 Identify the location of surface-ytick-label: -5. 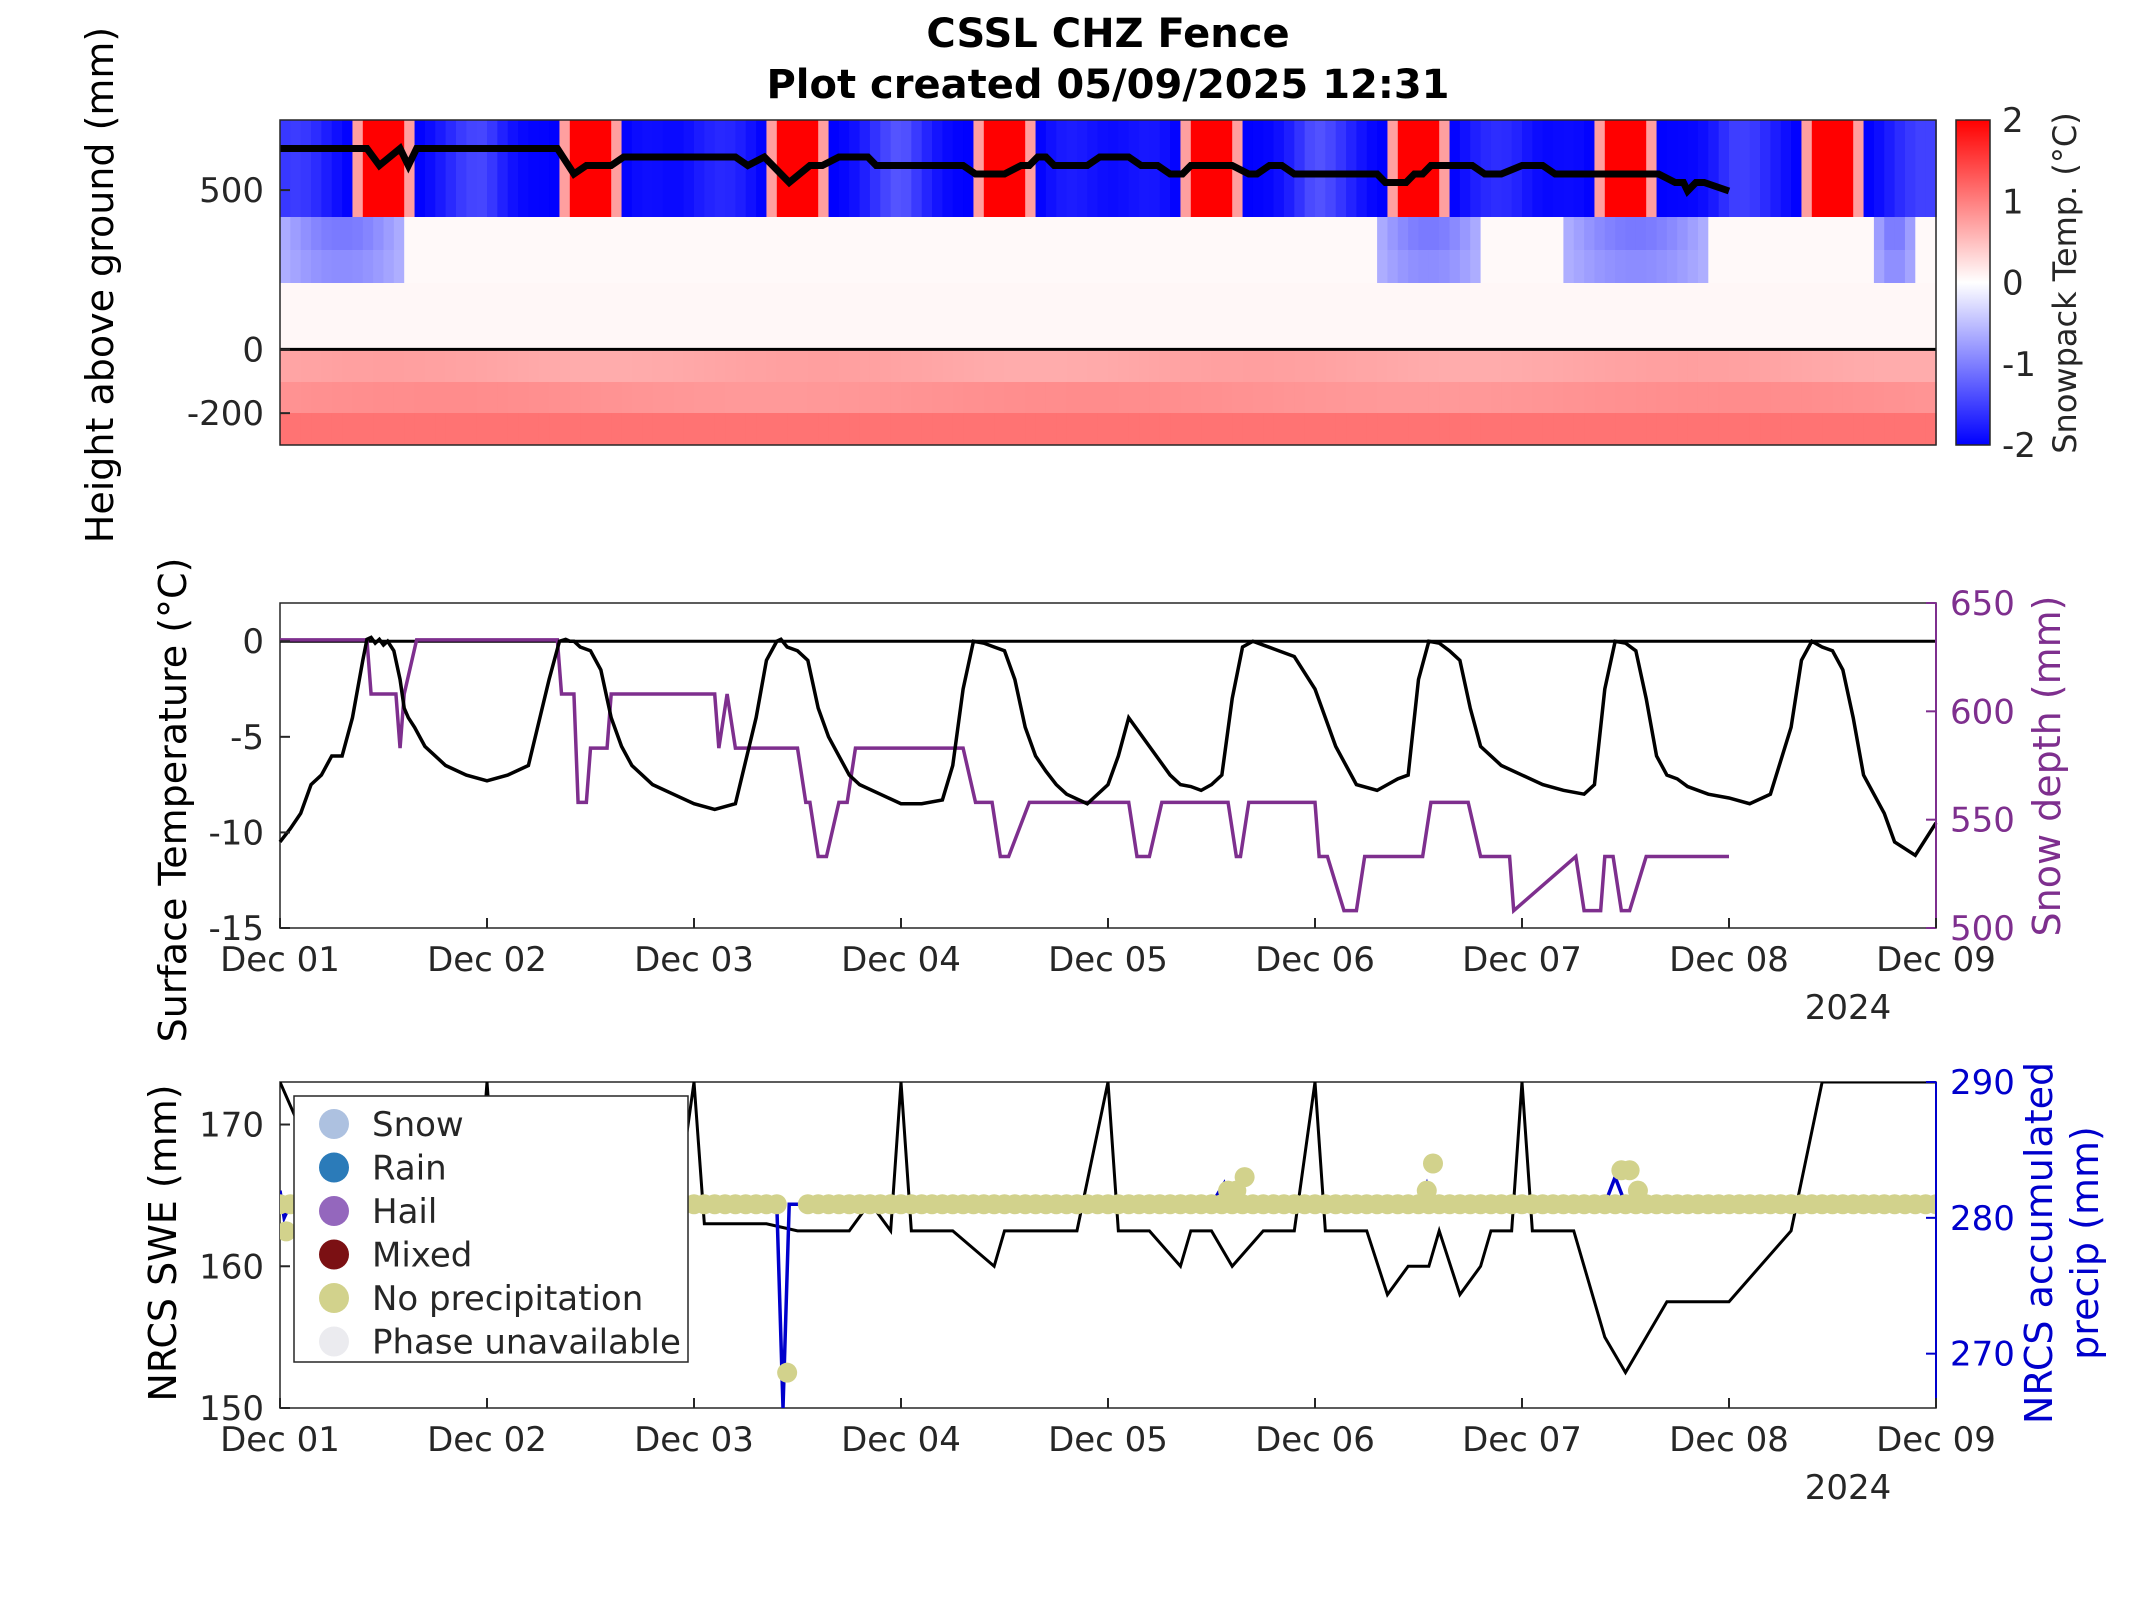
(247, 738).